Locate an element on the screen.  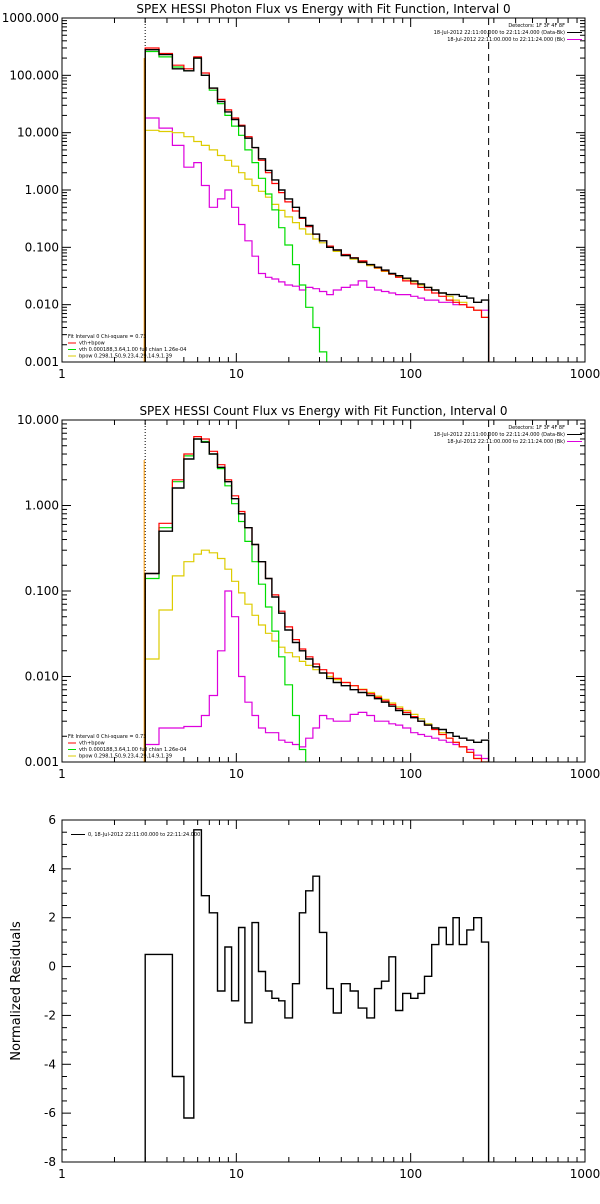
y-tick-label: 100.000 is located at coordinates (34, 75).